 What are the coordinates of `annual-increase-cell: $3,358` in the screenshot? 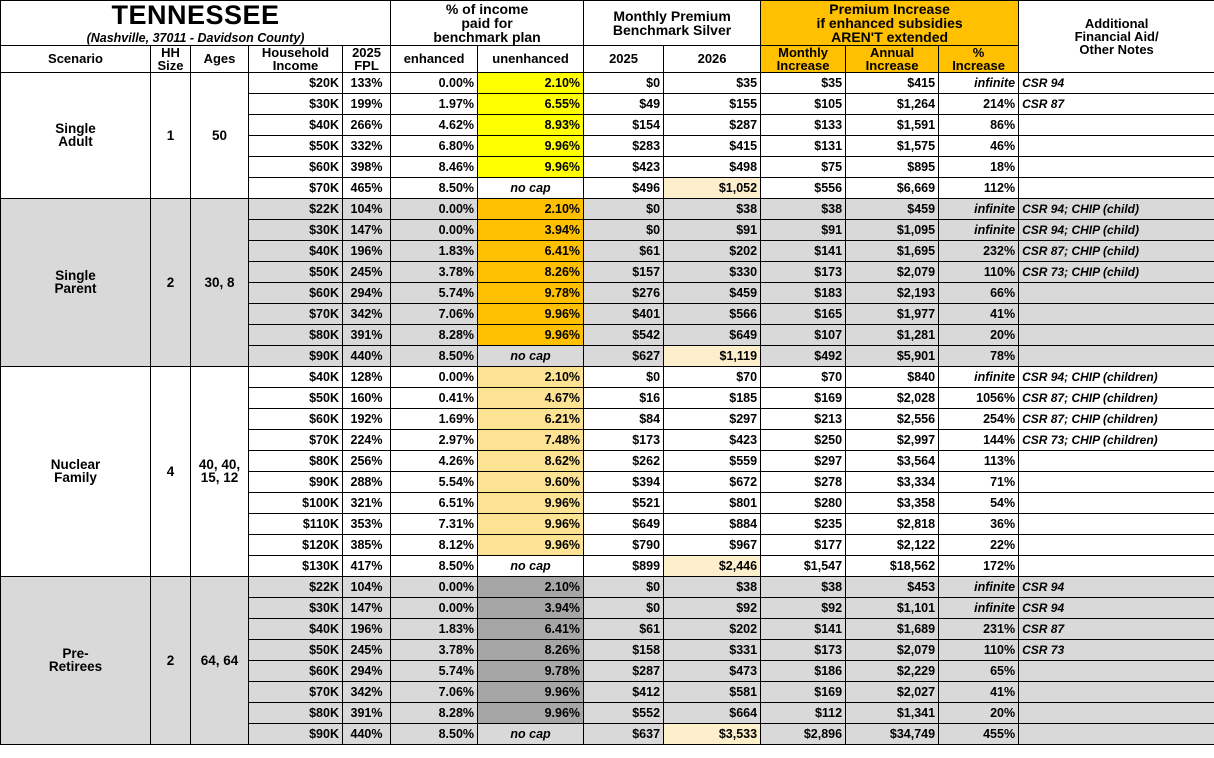 It's located at (892, 502).